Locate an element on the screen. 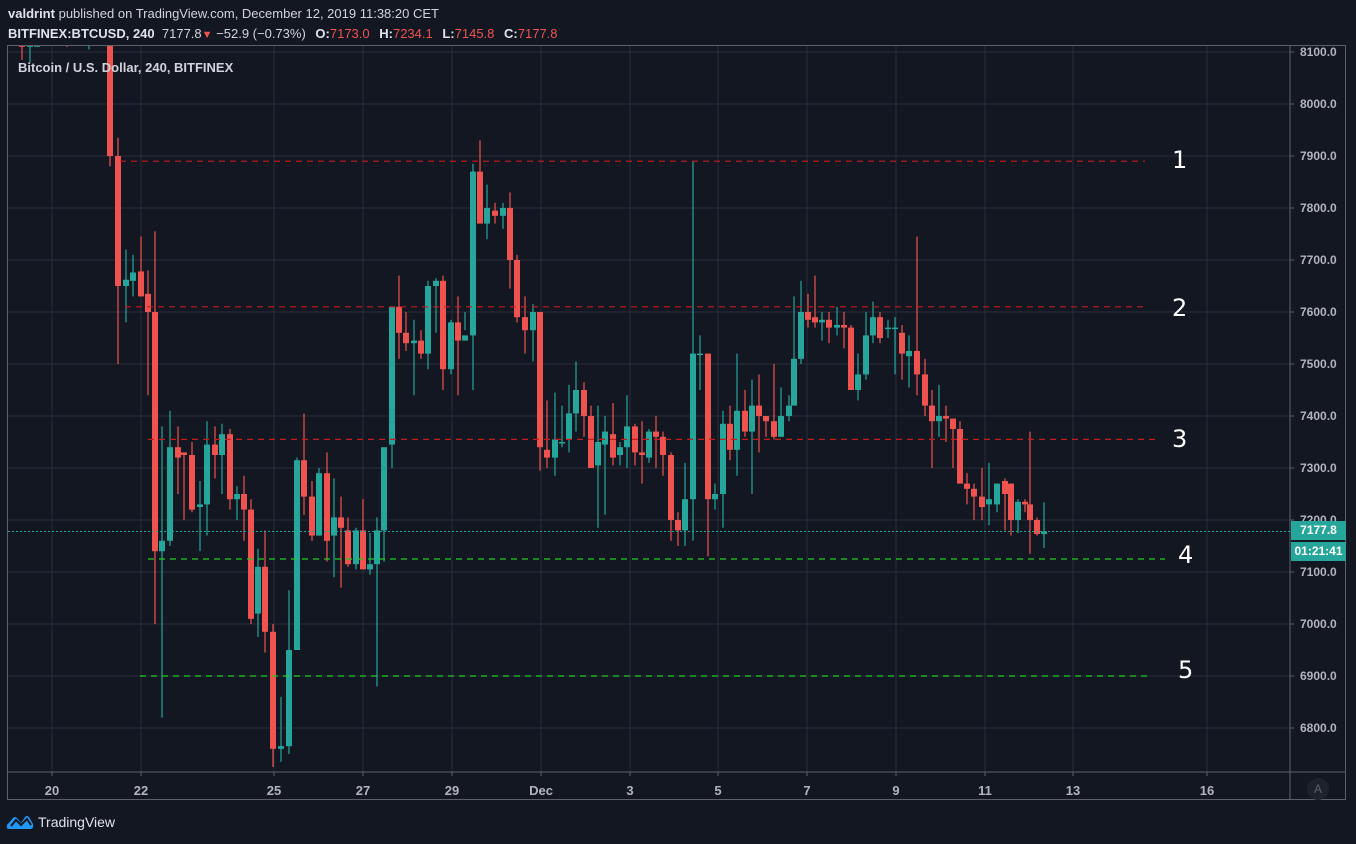  level-label-3: 3 is located at coordinates (1180, 439).